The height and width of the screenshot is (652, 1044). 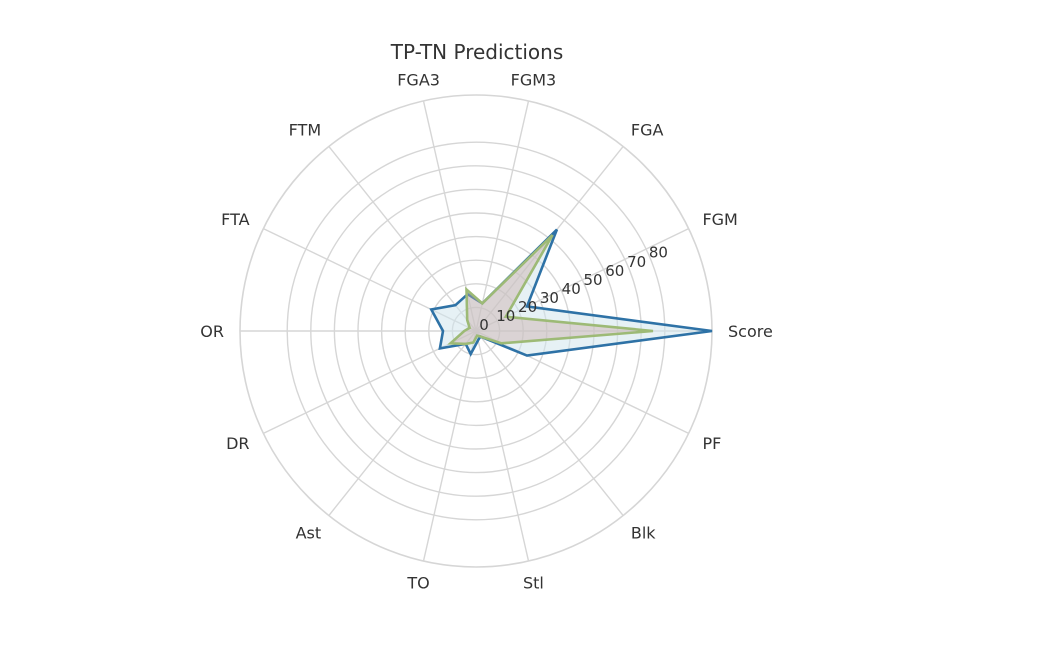 What do you see at coordinates (477, 52) in the screenshot?
I see `chart-title: TP-TN Predictions` at bounding box center [477, 52].